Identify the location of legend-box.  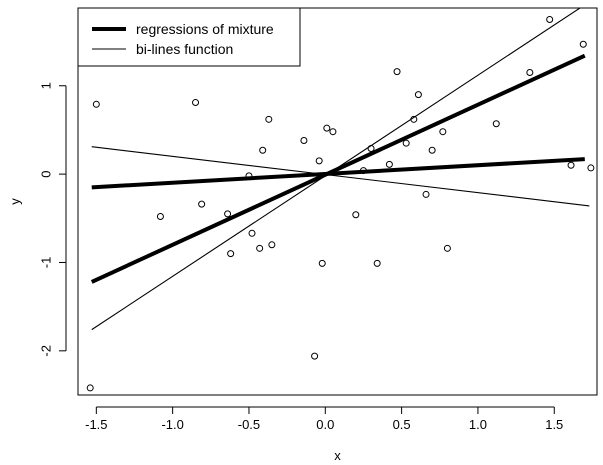
(189, 37).